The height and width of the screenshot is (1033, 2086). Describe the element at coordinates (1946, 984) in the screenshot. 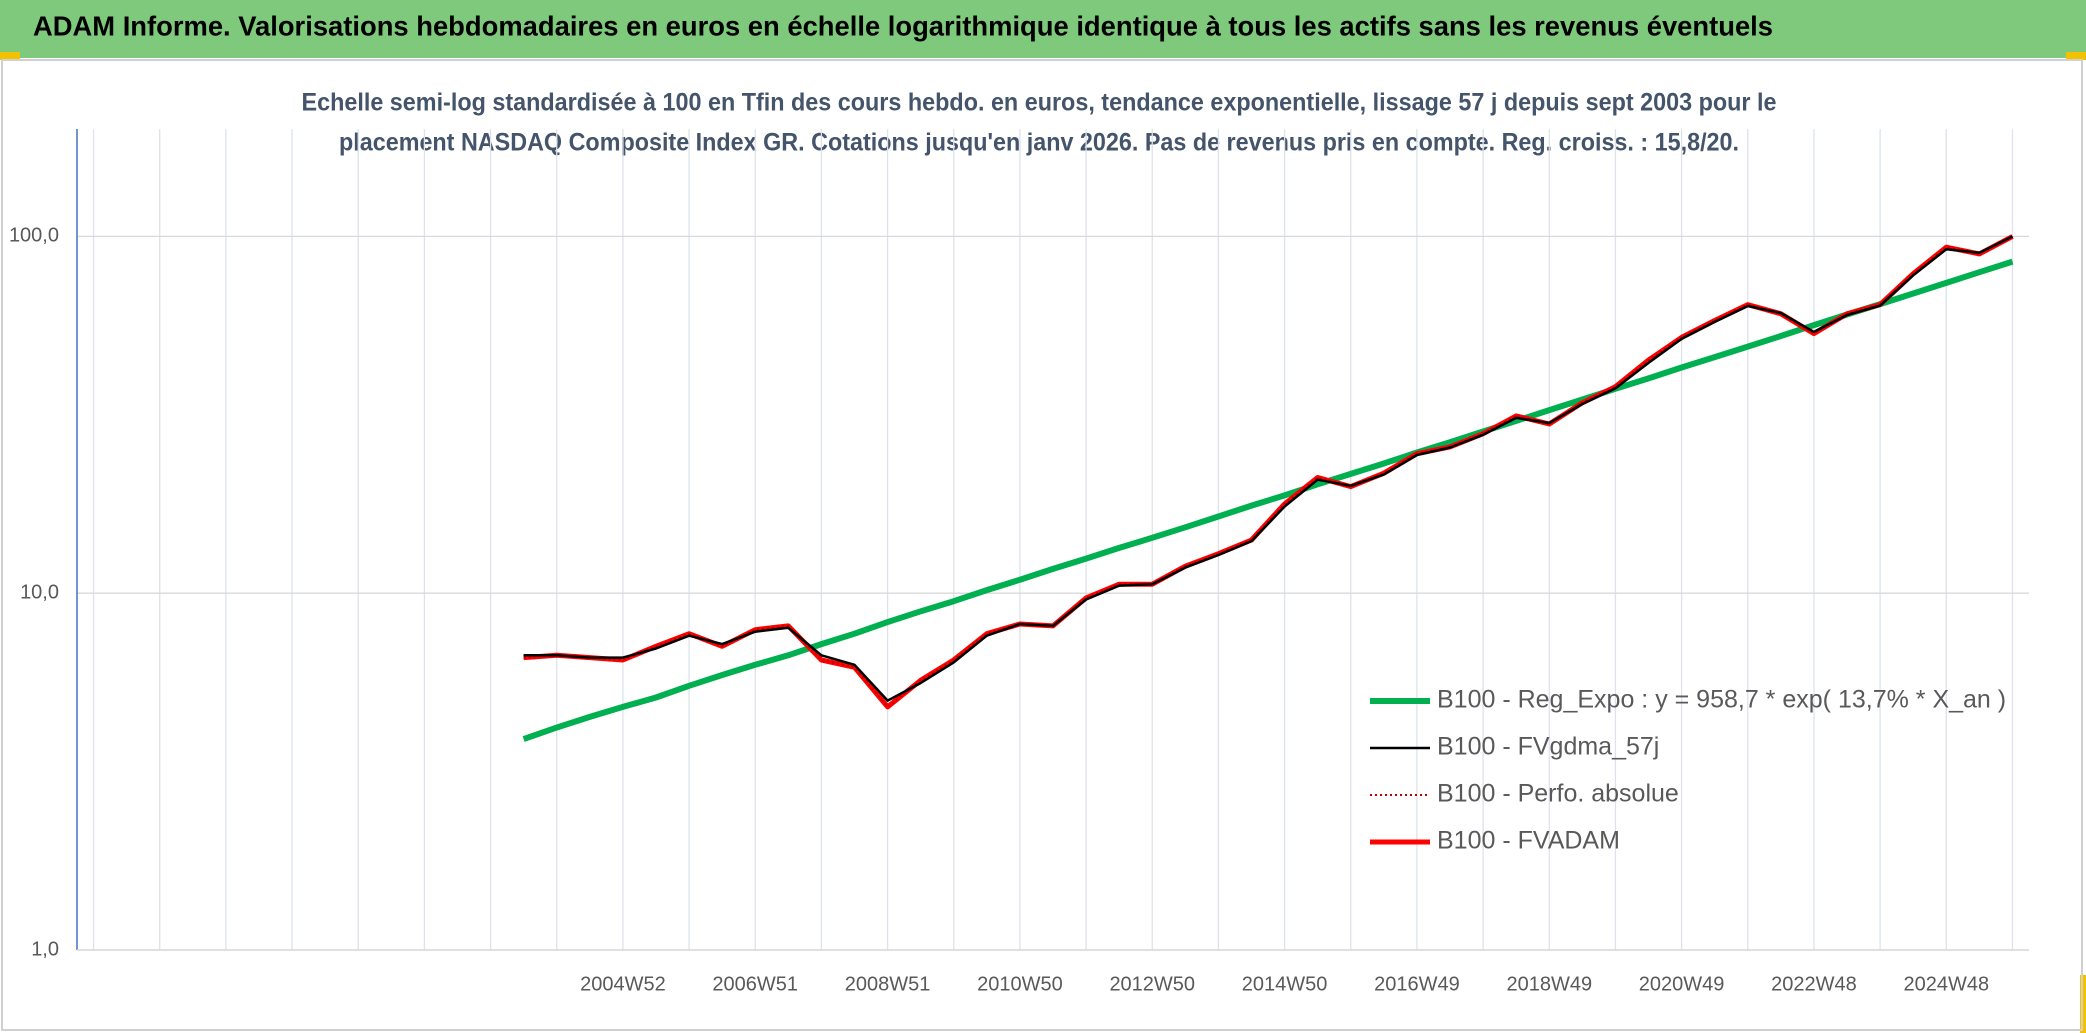

I see `x-tick-label: 2024W48` at that location.